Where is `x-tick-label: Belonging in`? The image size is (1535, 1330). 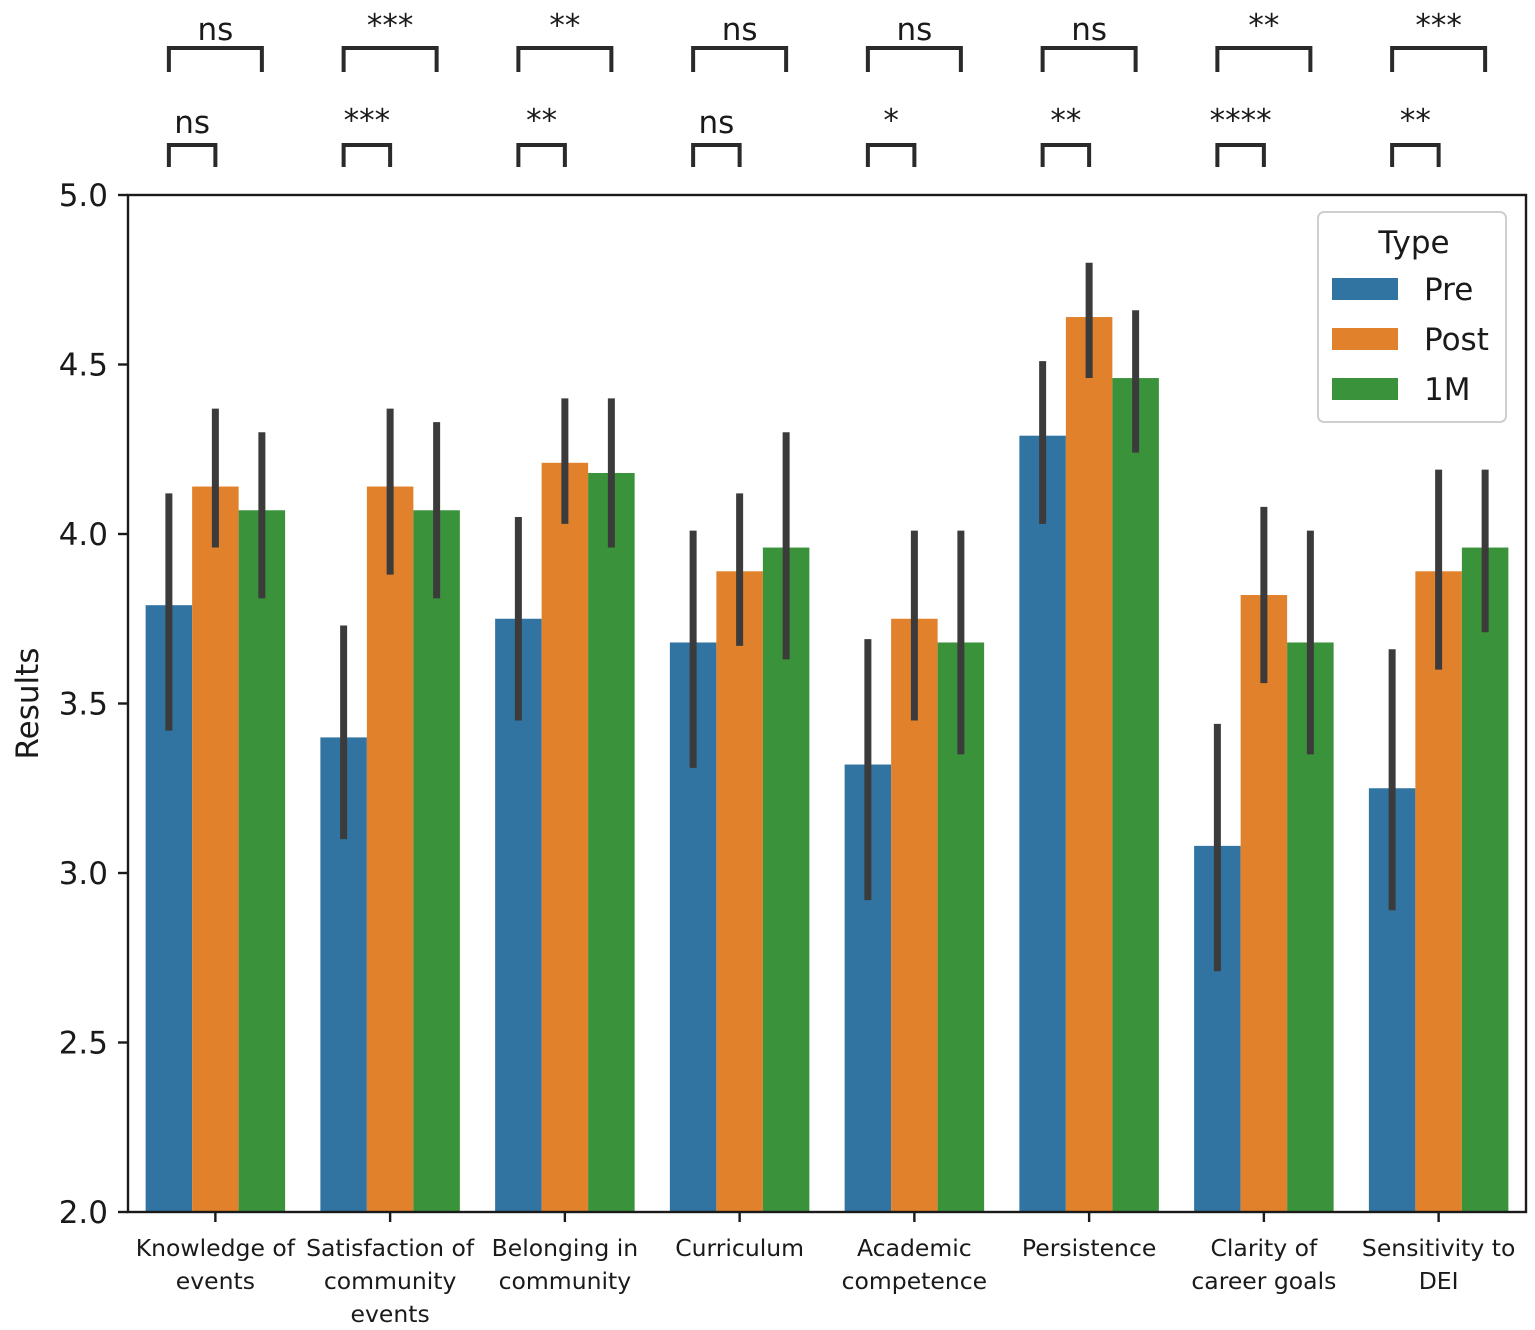 x-tick-label: Belonging in is located at coordinates (565, 1248).